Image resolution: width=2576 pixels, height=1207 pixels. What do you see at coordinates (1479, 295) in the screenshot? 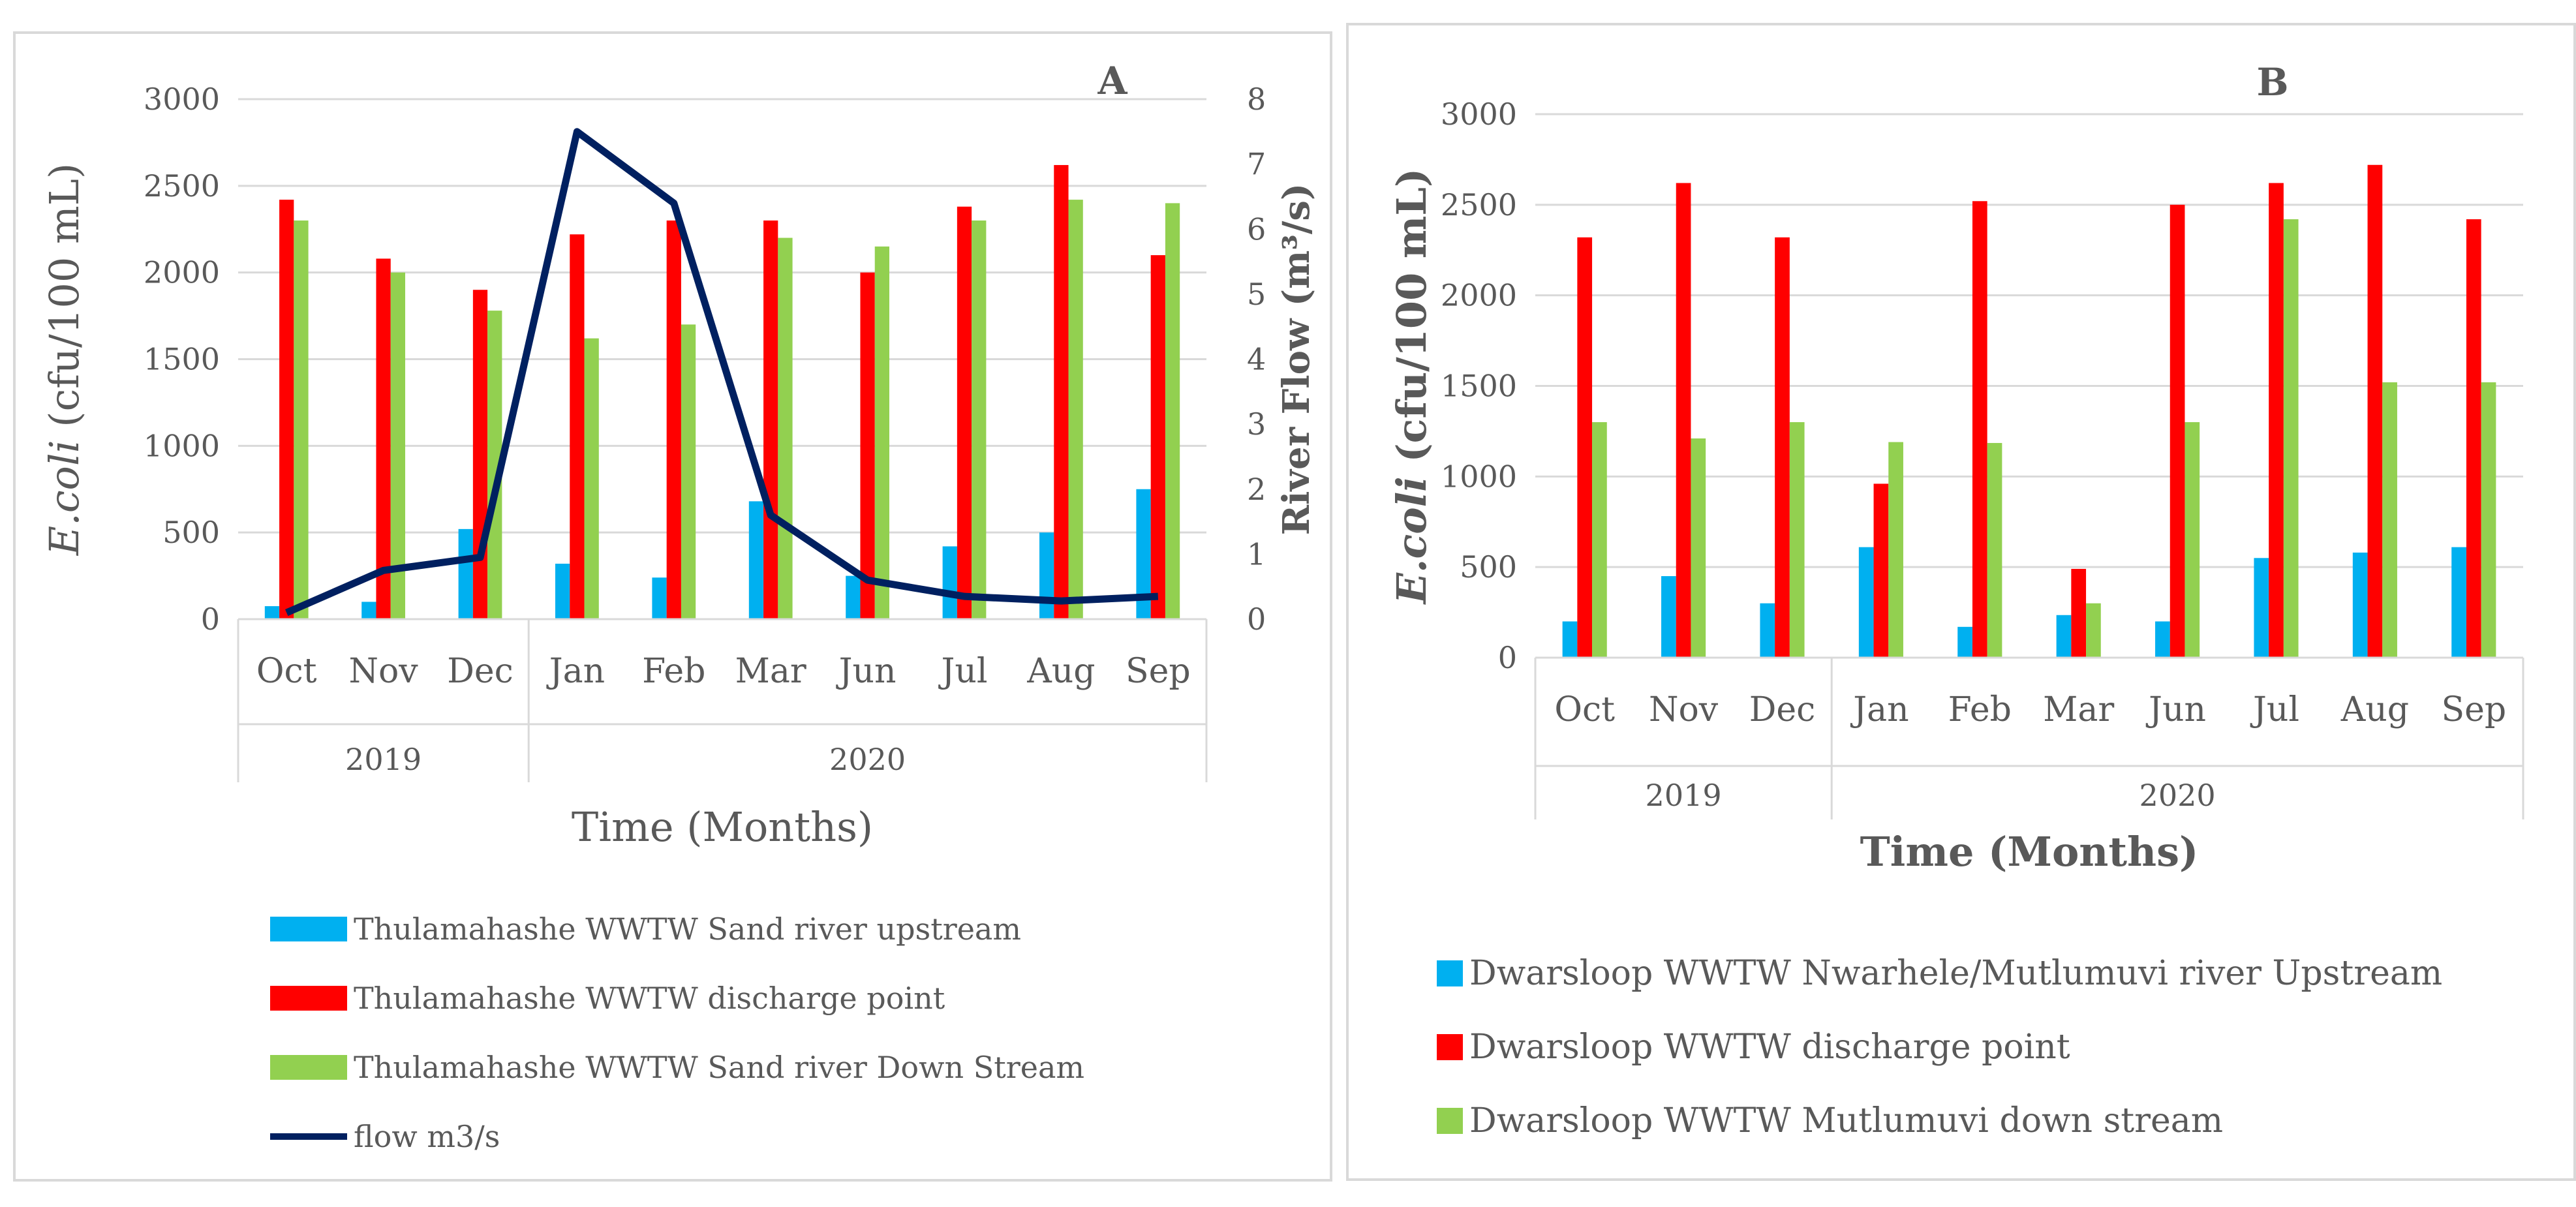
I see `y-tick-label: 2000` at bounding box center [1479, 295].